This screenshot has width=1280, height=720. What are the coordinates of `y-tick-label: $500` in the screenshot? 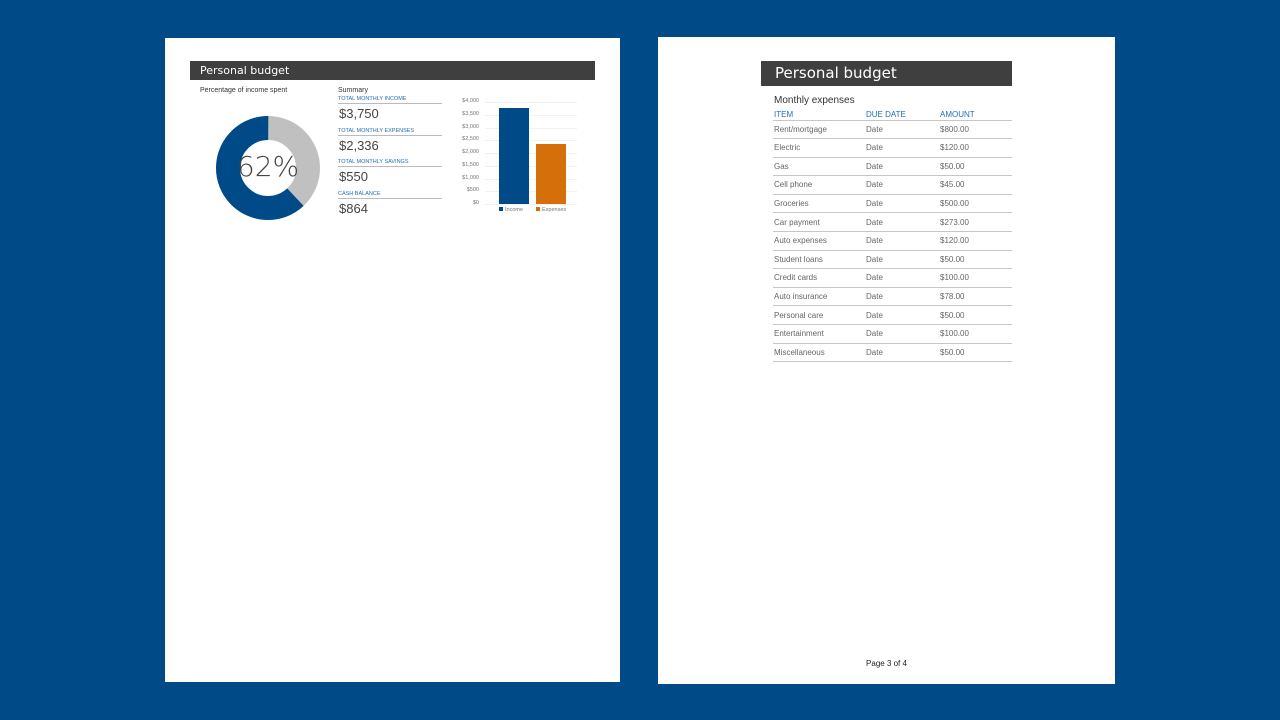 It's located at (472, 190).